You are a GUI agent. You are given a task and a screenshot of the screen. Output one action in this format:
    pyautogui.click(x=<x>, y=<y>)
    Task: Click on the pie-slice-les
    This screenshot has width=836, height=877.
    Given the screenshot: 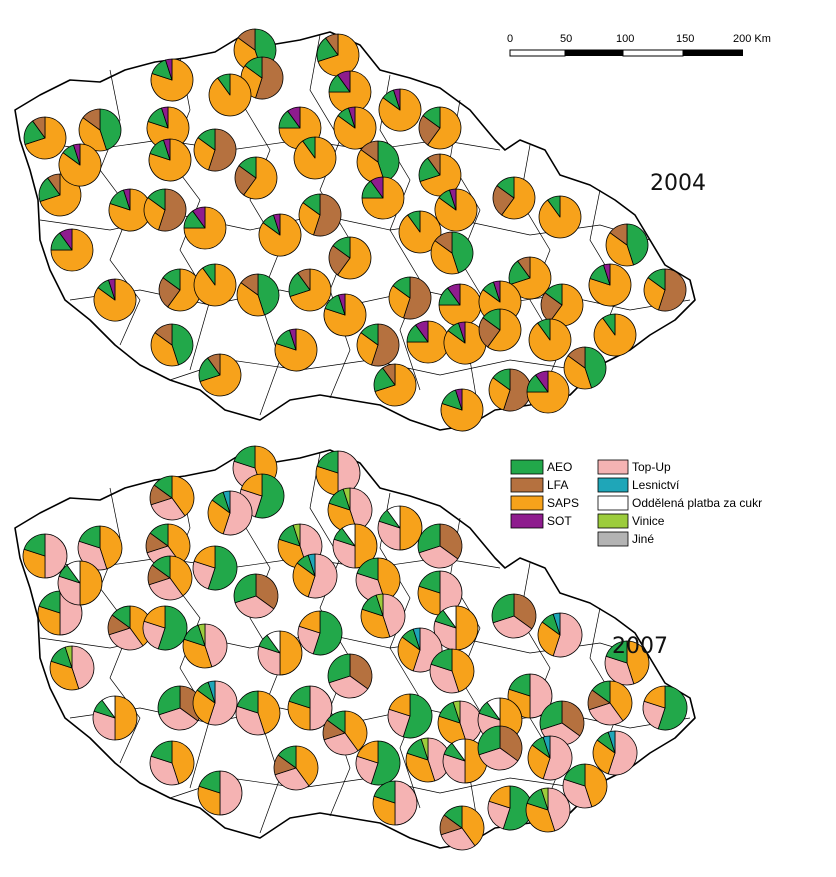 What is the action you would take?
    pyautogui.click(x=211, y=692)
    